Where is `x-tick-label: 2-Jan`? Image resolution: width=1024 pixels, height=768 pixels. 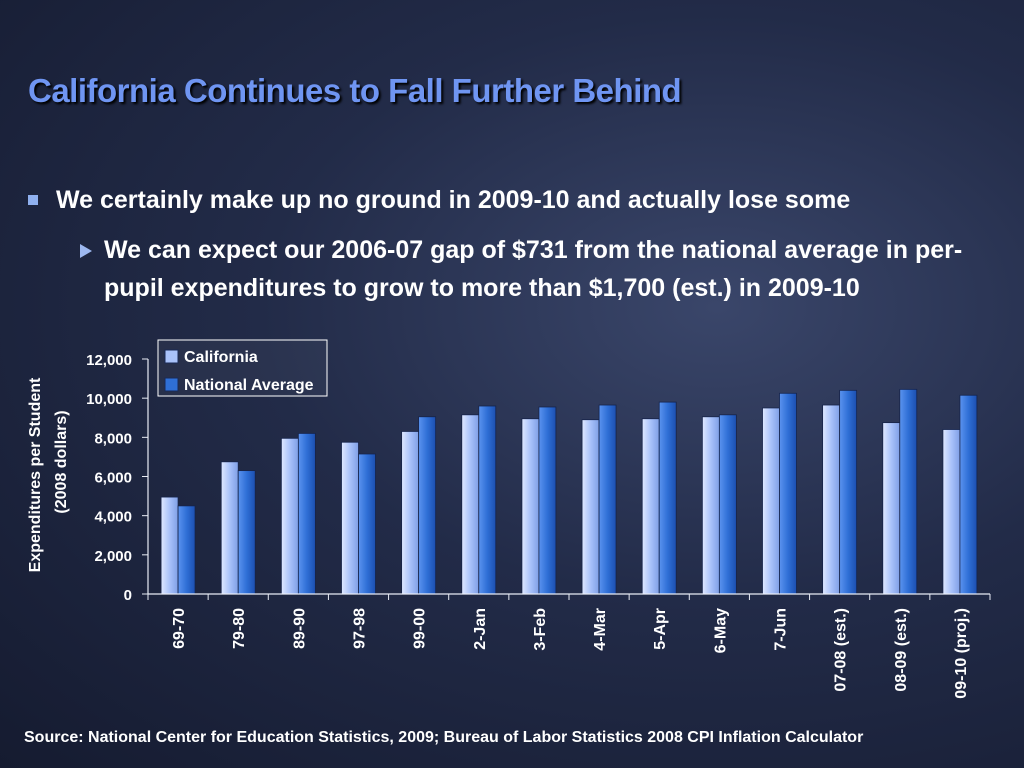
x-tick-label: 2-Jan is located at coordinates (480, 629).